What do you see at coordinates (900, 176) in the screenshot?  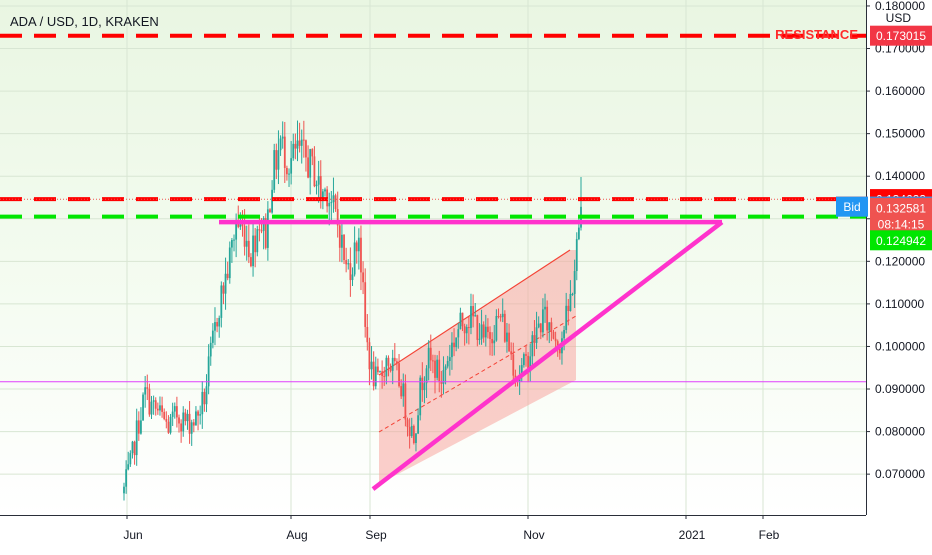 I see `y-tick-label: 0.140000` at bounding box center [900, 176].